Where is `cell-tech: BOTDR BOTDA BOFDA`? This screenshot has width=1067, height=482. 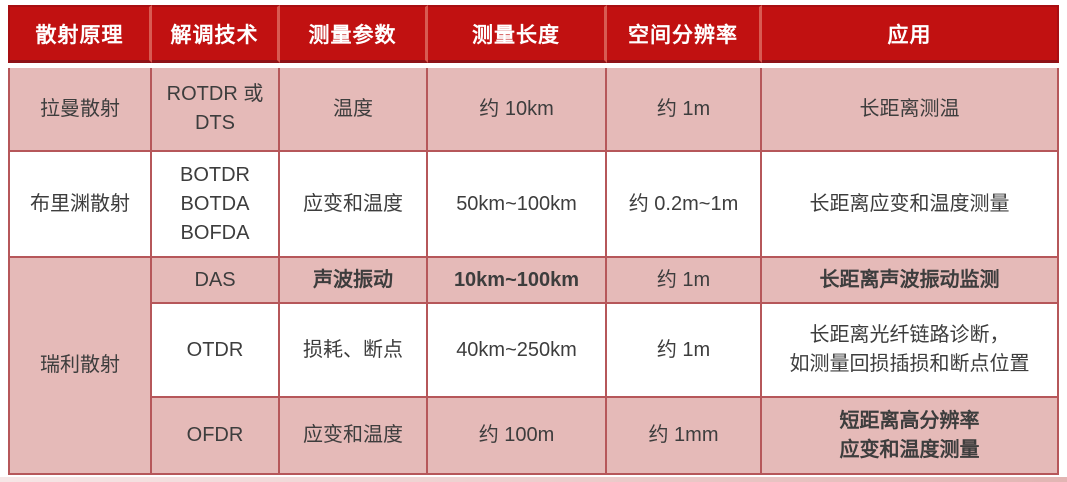 cell-tech: BOTDR BOTDA BOFDA is located at coordinates (216, 205).